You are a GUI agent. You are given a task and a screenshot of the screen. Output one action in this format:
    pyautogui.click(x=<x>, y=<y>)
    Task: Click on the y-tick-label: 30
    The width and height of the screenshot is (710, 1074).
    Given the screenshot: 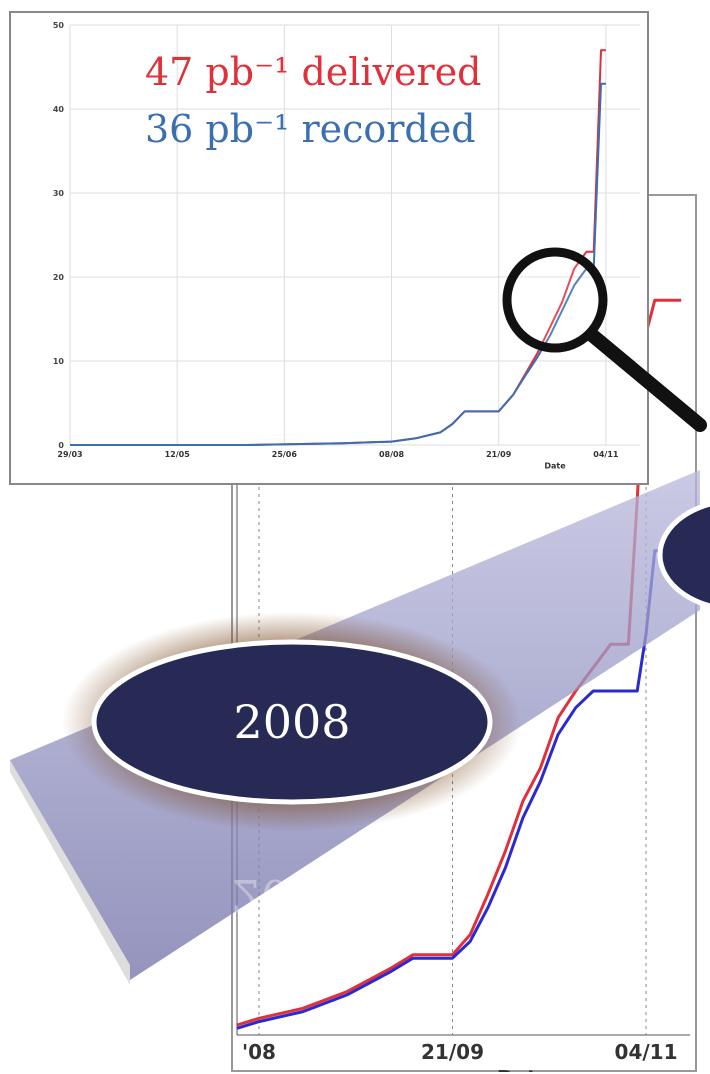 What is the action you would take?
    pyautogui.click(x=59, y=193)
    